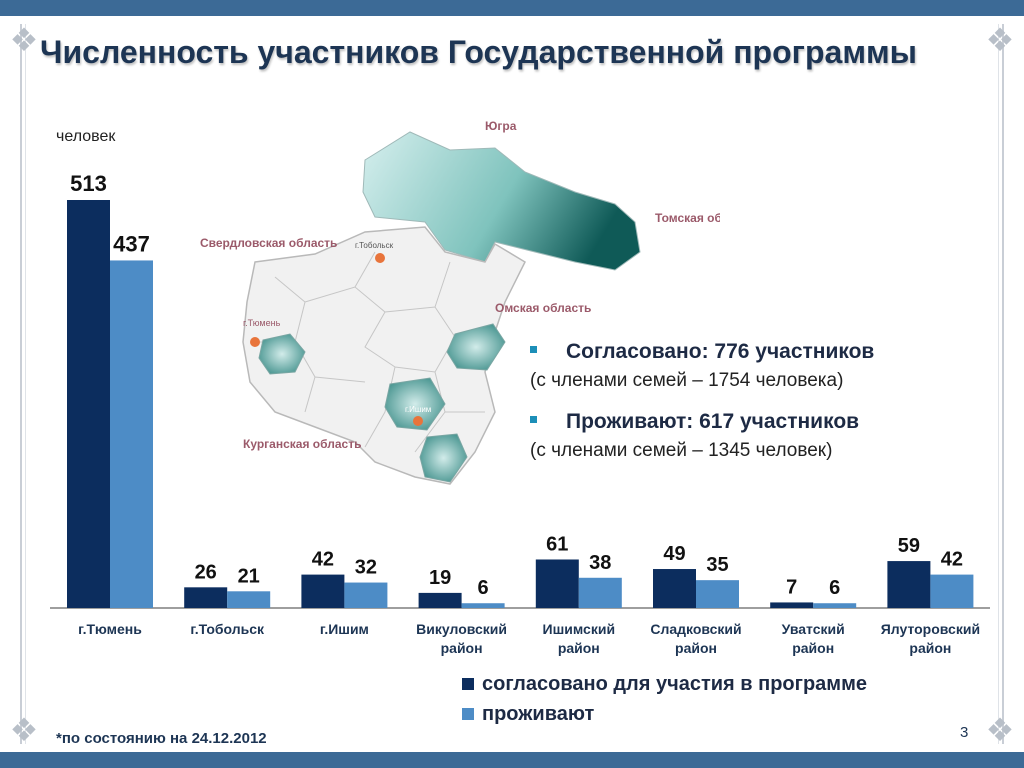 The image size is (1024, 768). I want to click on bottom-band, so click(512, 760).